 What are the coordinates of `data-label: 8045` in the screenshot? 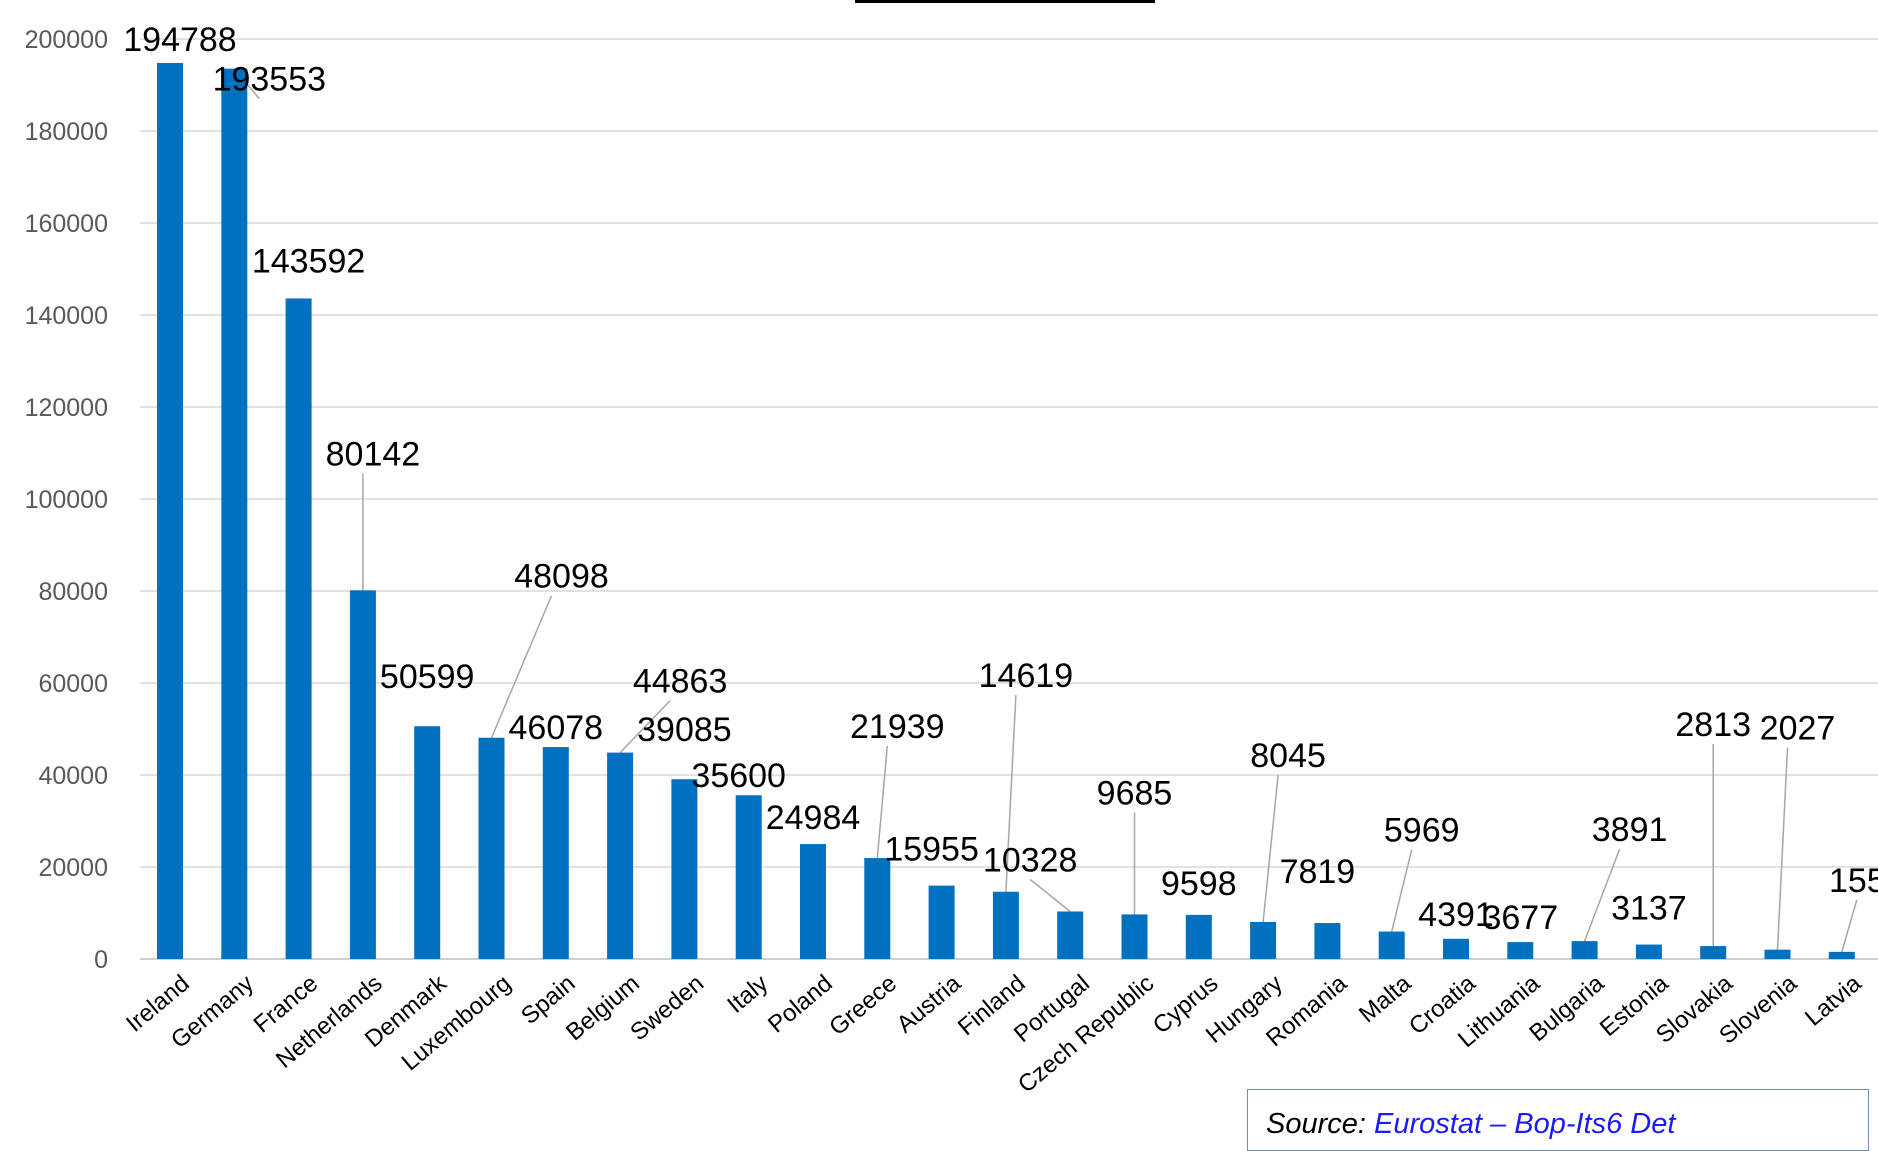 It's located at (1288, 756).